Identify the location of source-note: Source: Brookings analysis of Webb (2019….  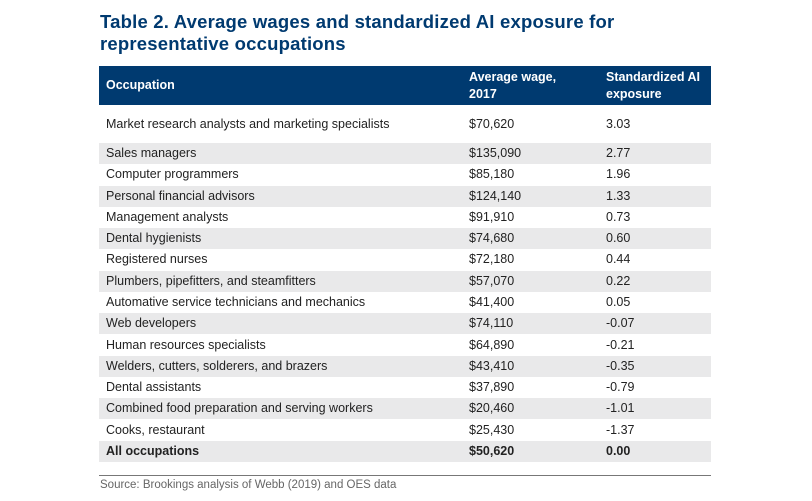
(248, 485).